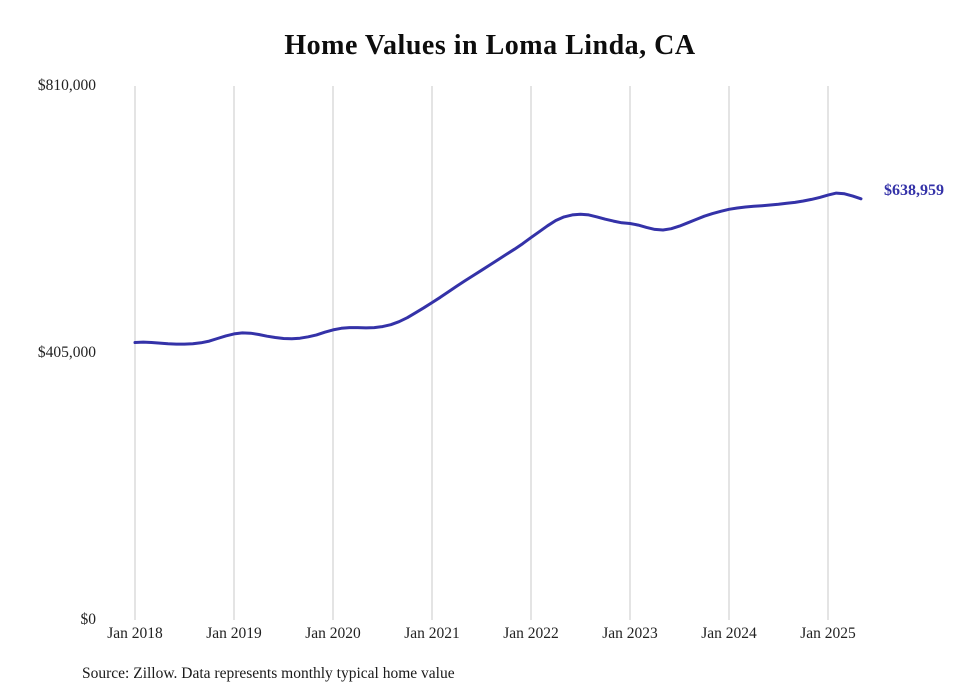 Image resolution: width=980 pixels, height=699 pixels. What do you see at coordinates (88, 619) in the screenshot?
I see `y-tick-label: $0` at bounding box center [88, 619].